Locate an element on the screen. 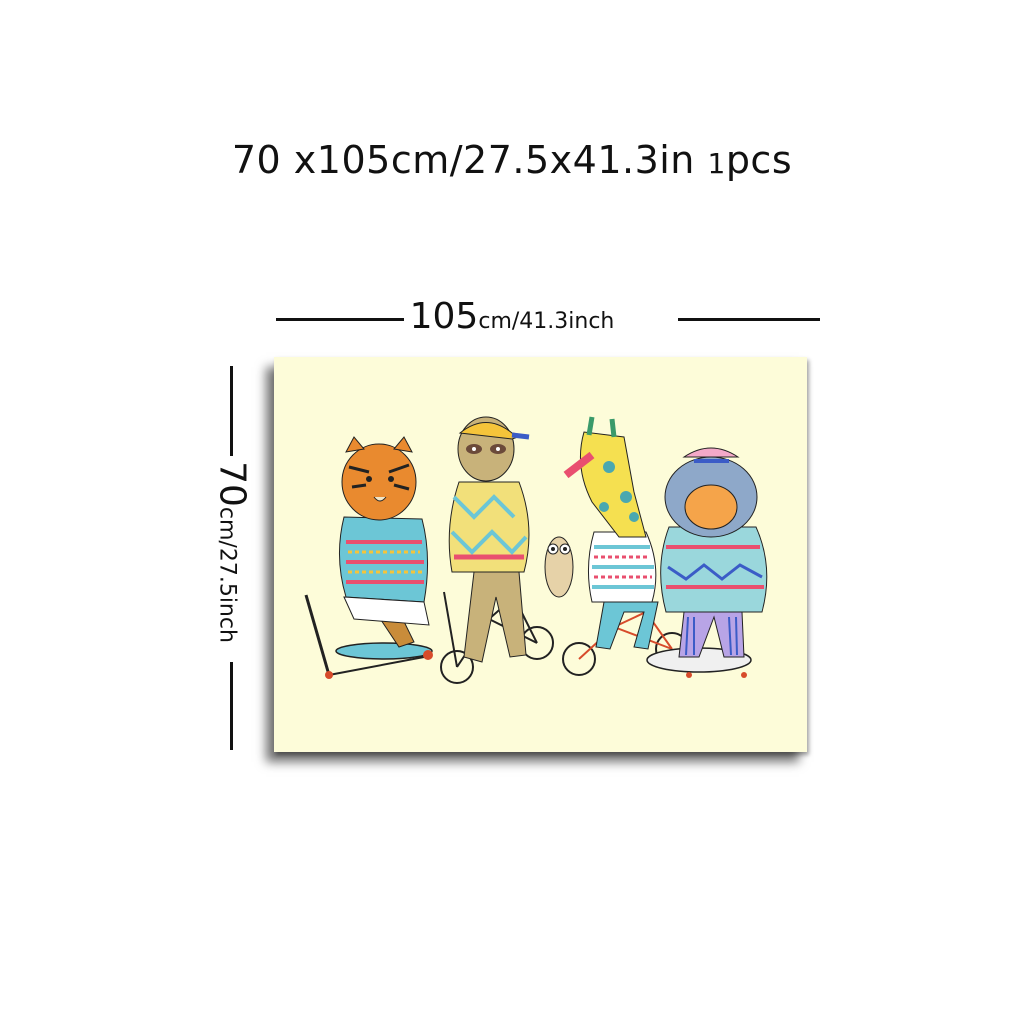 The height and width of the screenshot is (1024, 1024). bear-character is located at coordinates (707, 562).